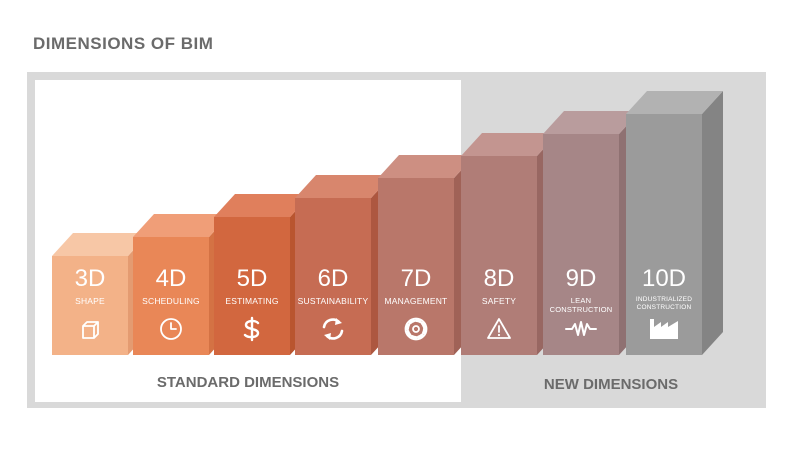 This screenshot has width=799, height=449. I want to click on block-label-3d: 3D SHAPE, so click(90, 286).